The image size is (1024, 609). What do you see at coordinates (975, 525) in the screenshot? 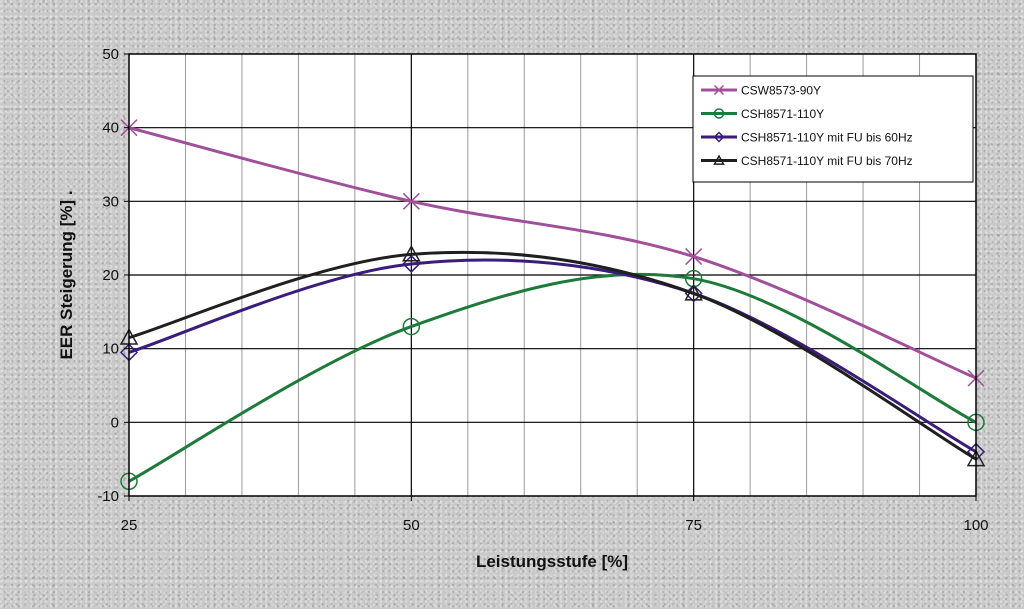
I see `x-tick-label: 100` at bounding box center [975, 525].